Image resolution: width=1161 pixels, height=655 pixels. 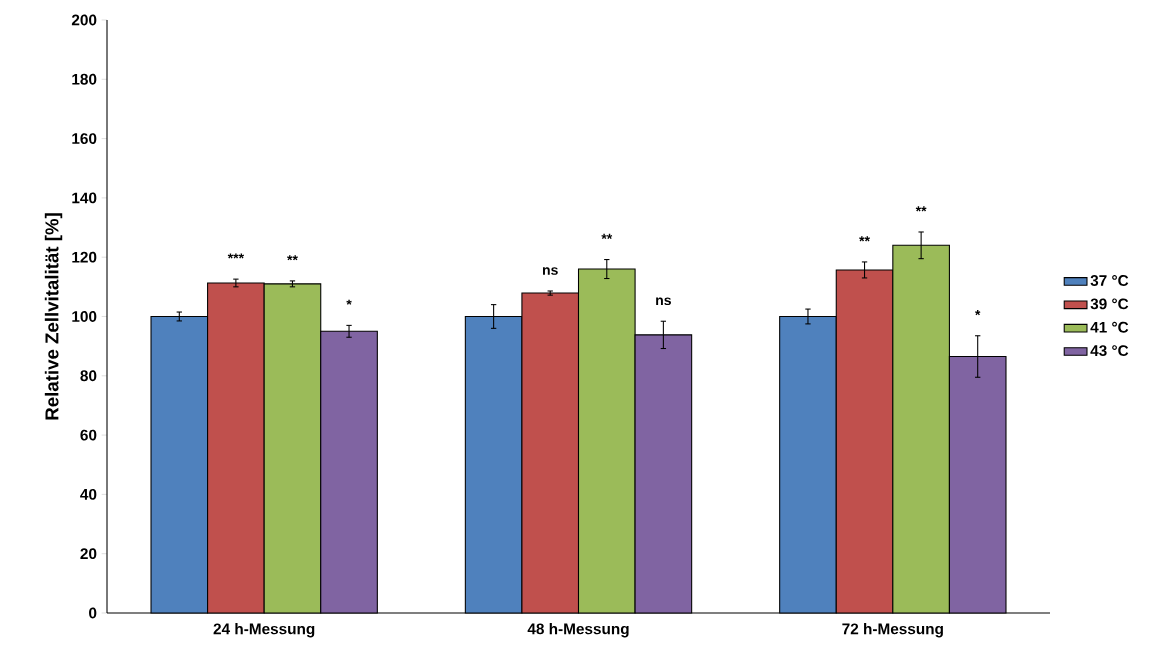 What do you see at coordinates (578, 630) in the screenshot?
I see `x-tick-label: 48 h-Messung` at bounding box center [578, 630].